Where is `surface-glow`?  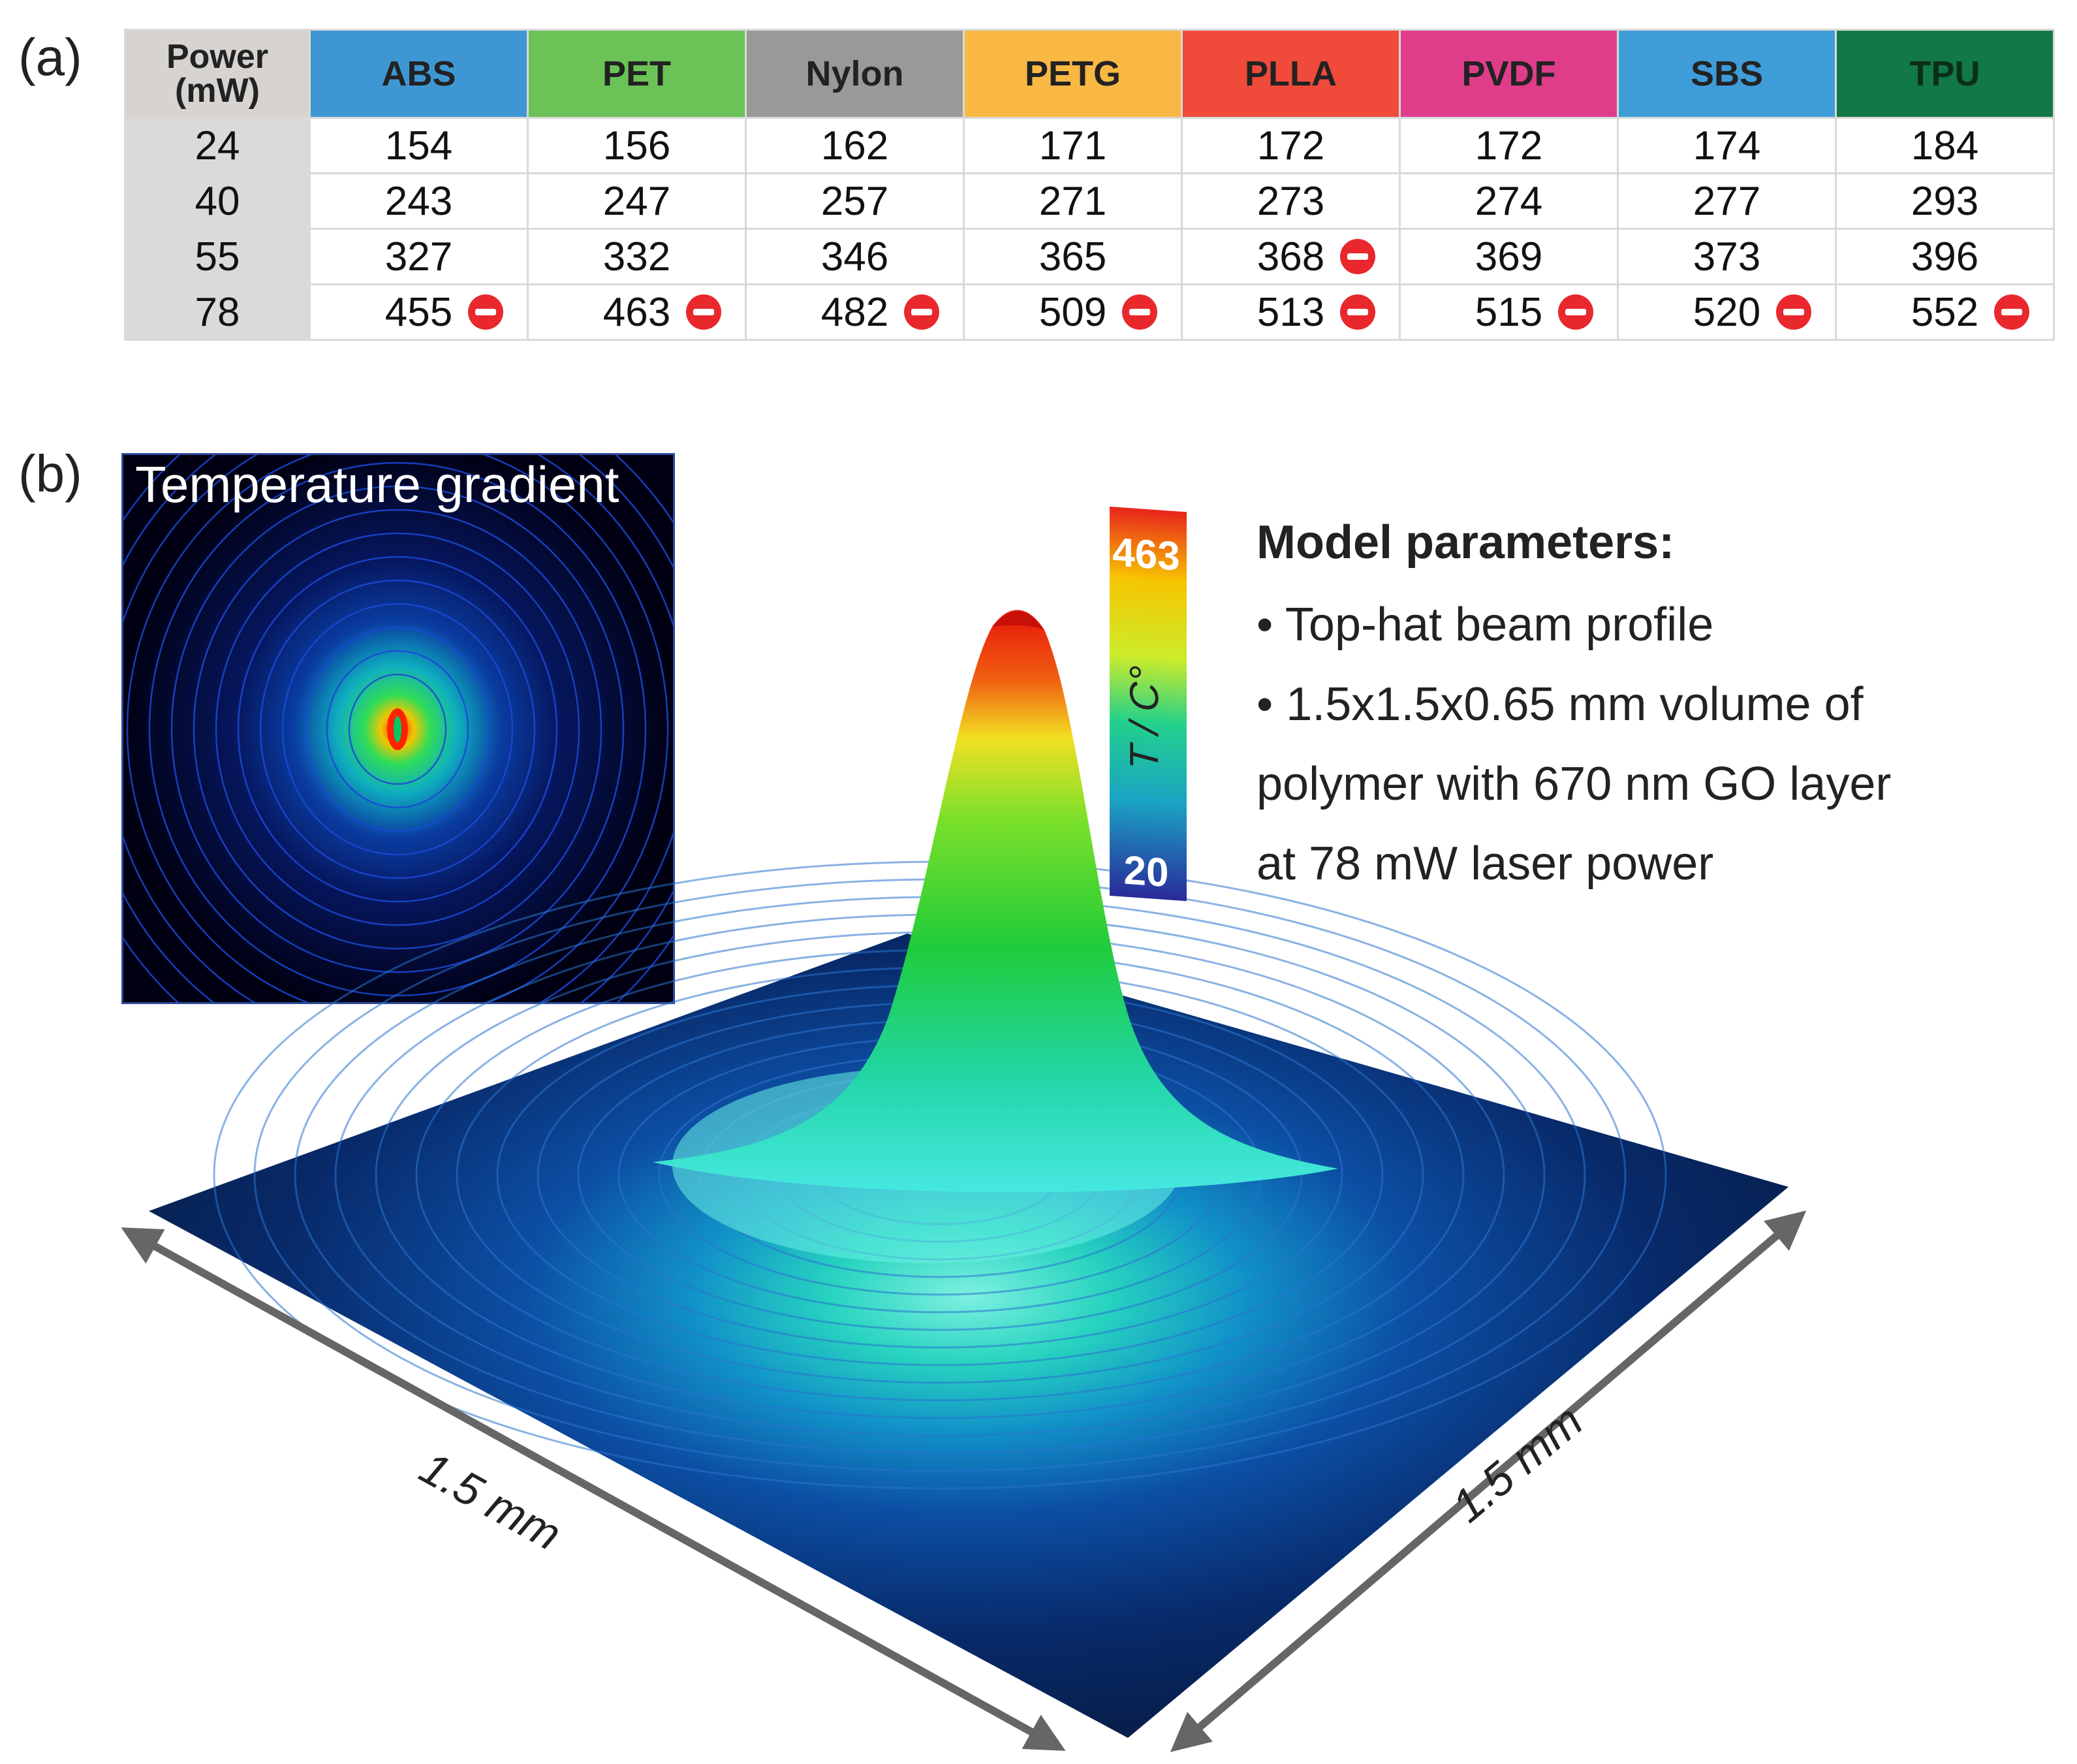 surface-glow is located at coordinates (926, 1165).